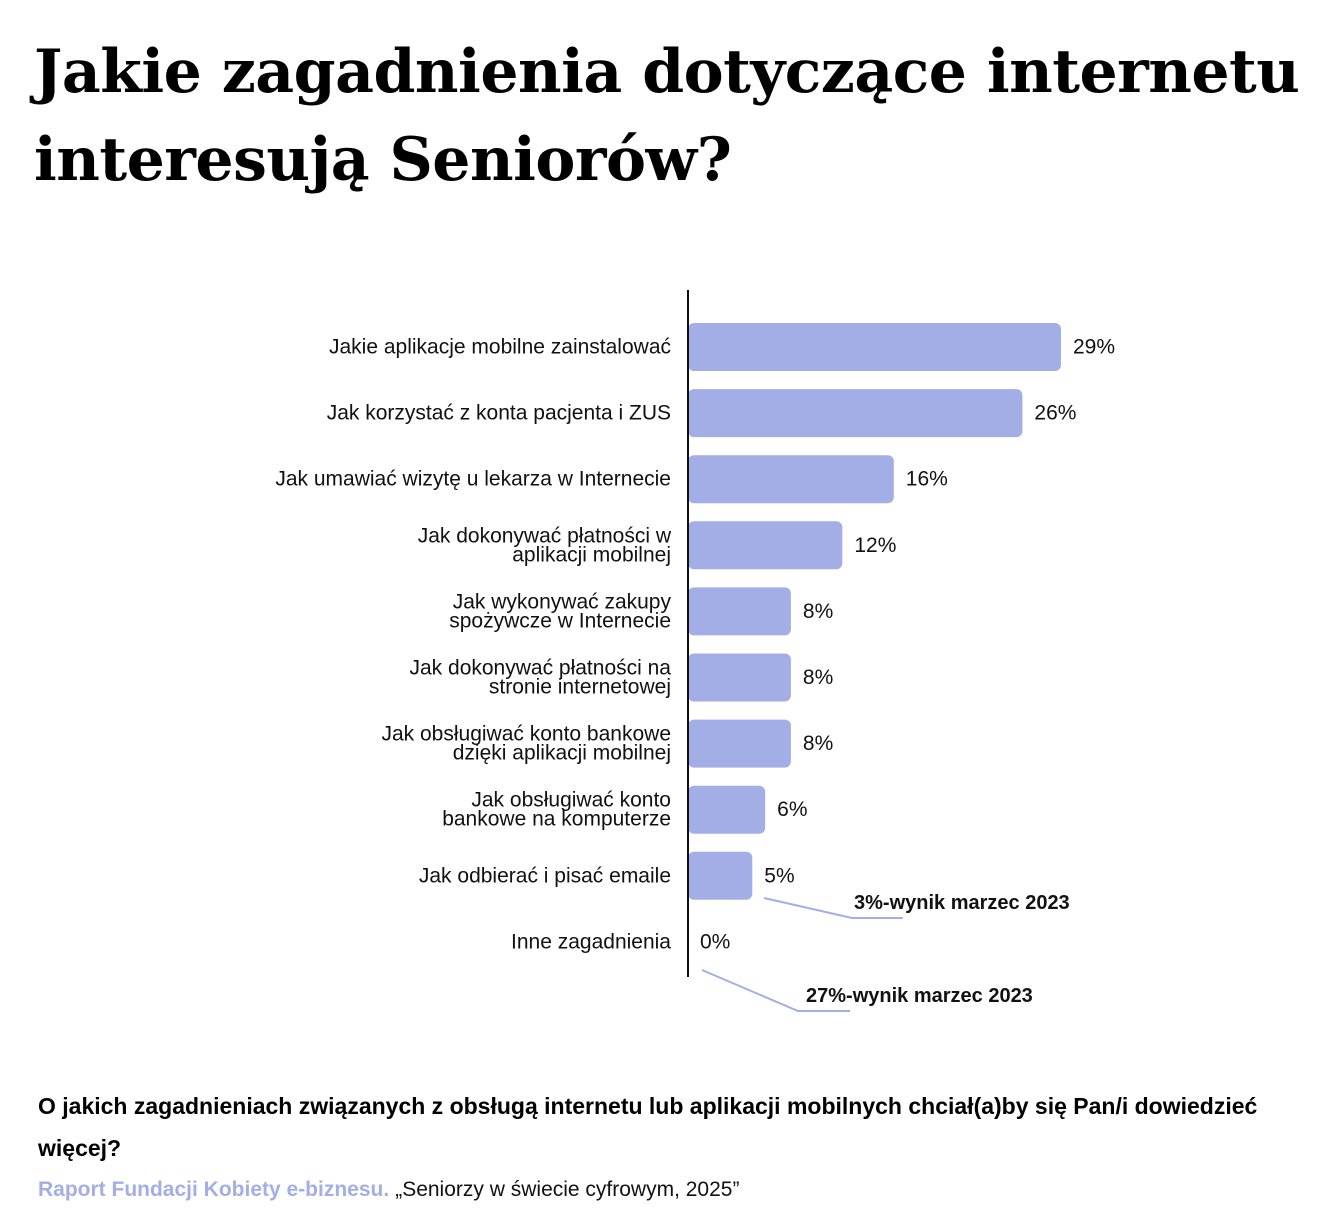  Describe the element at coordinates (560, 620) in the screenshot. I see `category-label: spożywcze w Internecie` at that location.